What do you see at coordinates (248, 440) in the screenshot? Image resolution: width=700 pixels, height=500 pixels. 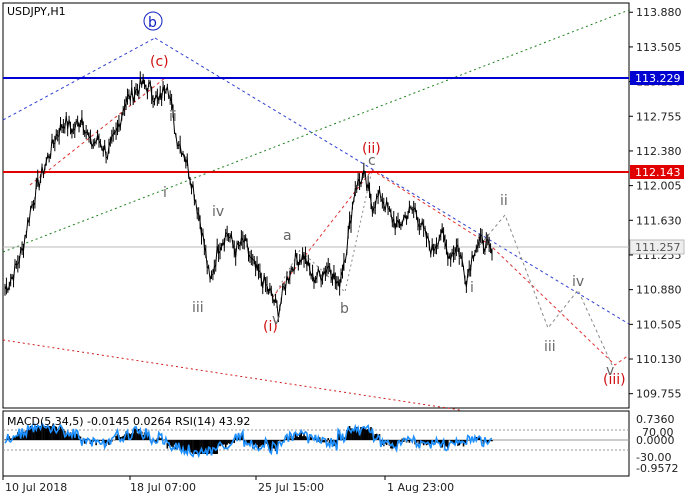 I see `rsi-line` at bounding box center [248, 440].